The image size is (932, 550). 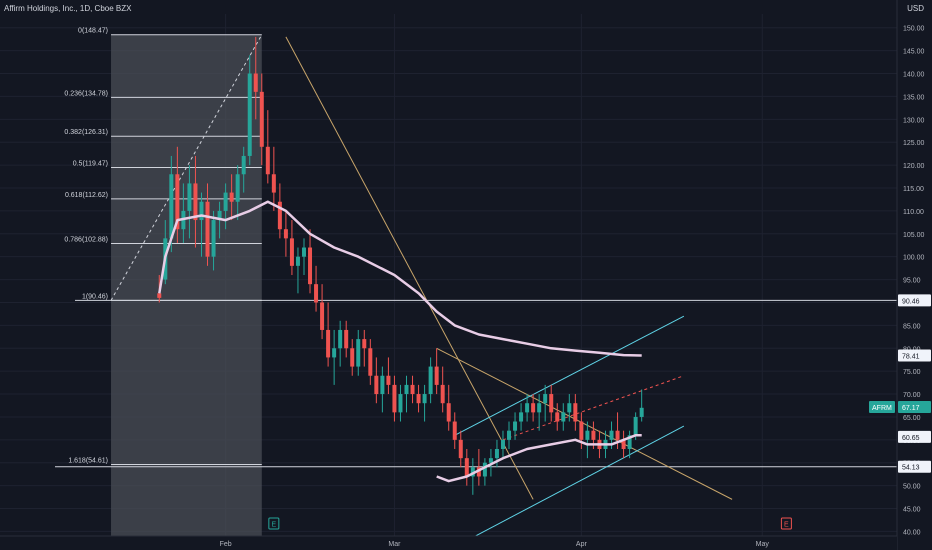 What do you see at coordinates (763, 544) in the screenshot?
I see `time-axis-label: May` at bounding box center [763, 544].